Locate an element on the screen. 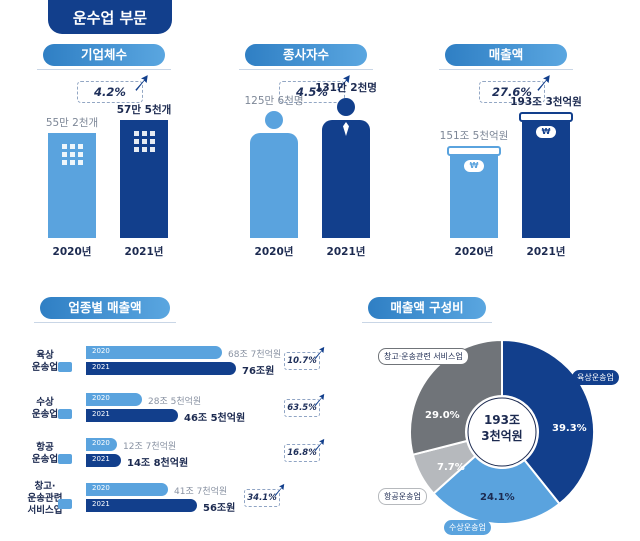 This screenshot has height=541, width=640. panel-title: 기업체수 is located at coordinates (104, 57).